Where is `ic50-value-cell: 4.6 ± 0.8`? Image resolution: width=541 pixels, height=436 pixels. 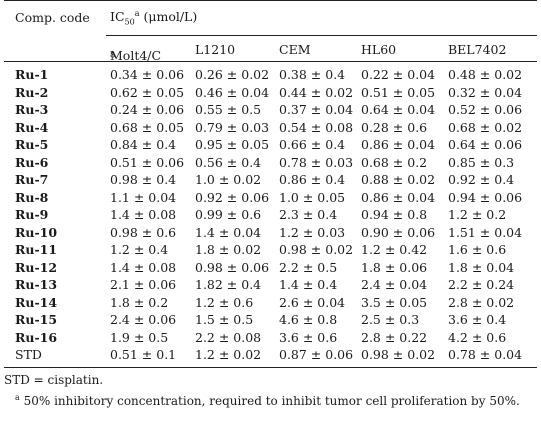 ic50-value-cell: 4.6 ± 0.8 is located at coordinates (308, 319).